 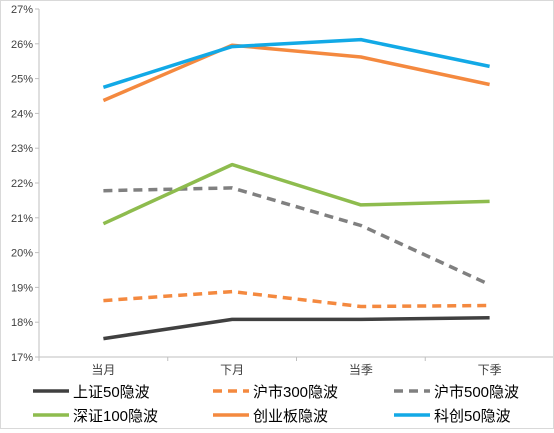 I want to click on y-tick-label: 17%, so click(x=22, y=358).